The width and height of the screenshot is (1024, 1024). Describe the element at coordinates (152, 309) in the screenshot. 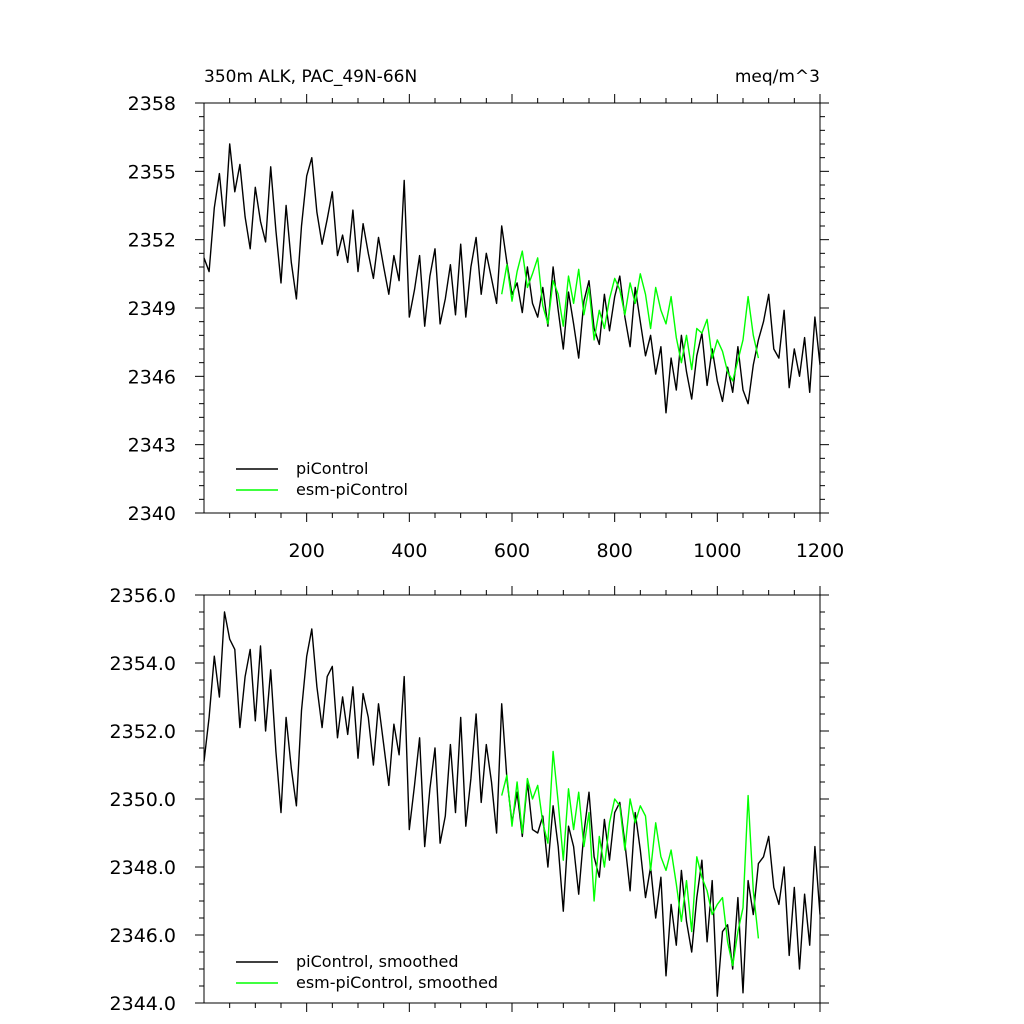

I see `y-tick-label: 2349` at that location.